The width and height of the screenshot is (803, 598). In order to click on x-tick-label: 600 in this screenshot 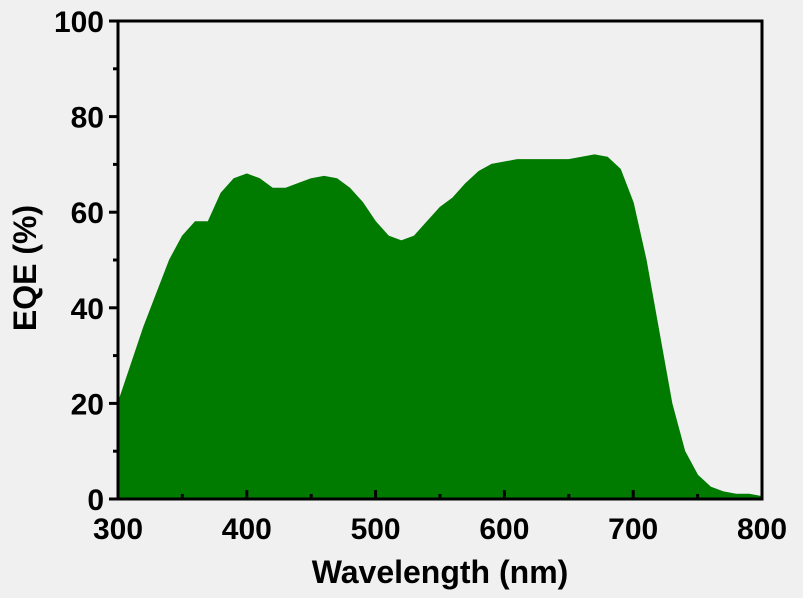, I will do `click(504, 529)`.